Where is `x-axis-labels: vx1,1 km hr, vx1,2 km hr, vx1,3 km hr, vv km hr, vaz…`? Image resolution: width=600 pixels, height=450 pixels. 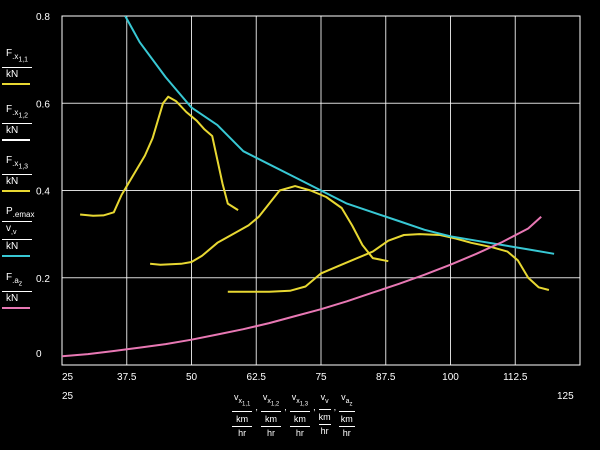
x-axis-labels: vx1,1 km hr, vx1,2 km hr, vx1,3 km hr, vv km hr, vaz… is located at coordinates (293, 415).